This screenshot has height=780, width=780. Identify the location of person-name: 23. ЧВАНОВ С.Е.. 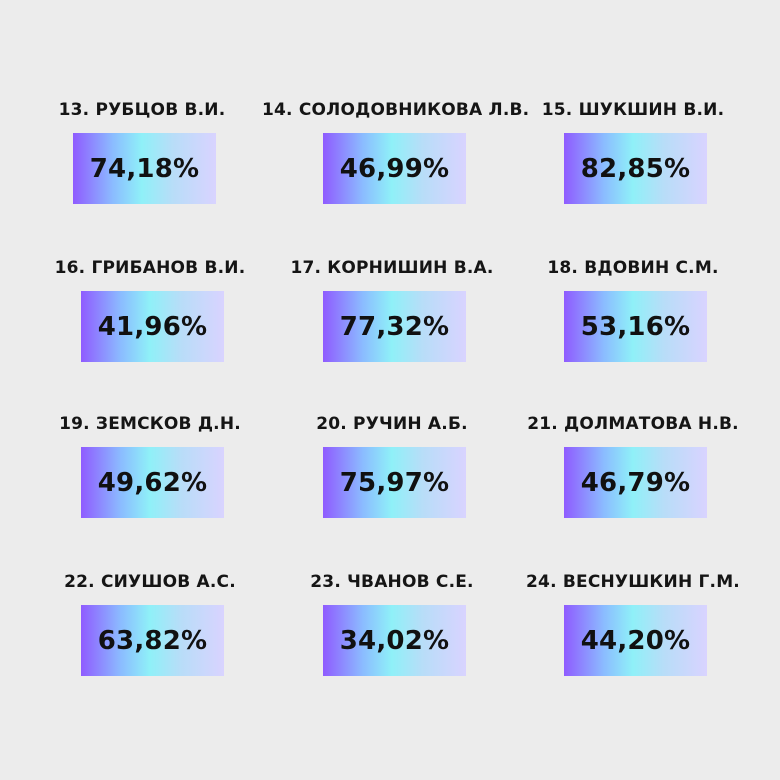
(392, 582).